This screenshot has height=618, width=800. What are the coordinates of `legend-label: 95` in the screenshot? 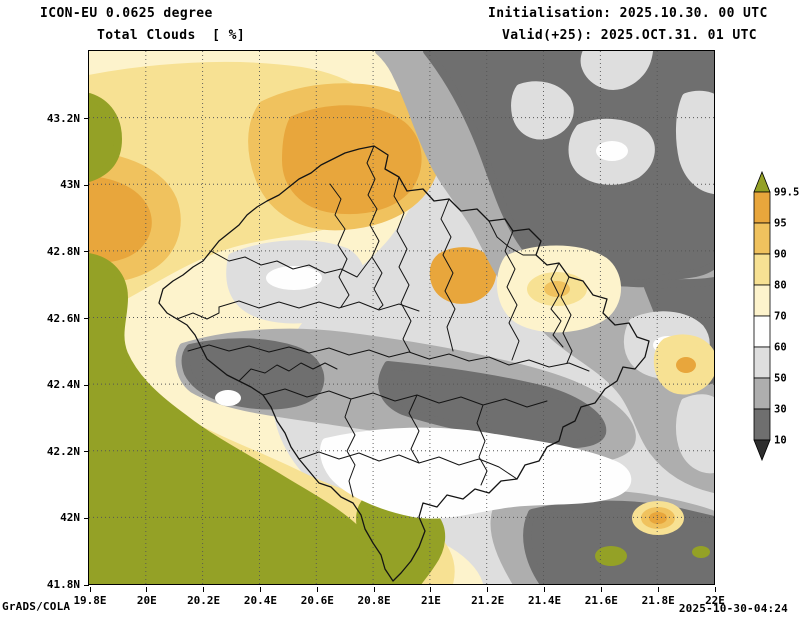 It's located at (780, 224).